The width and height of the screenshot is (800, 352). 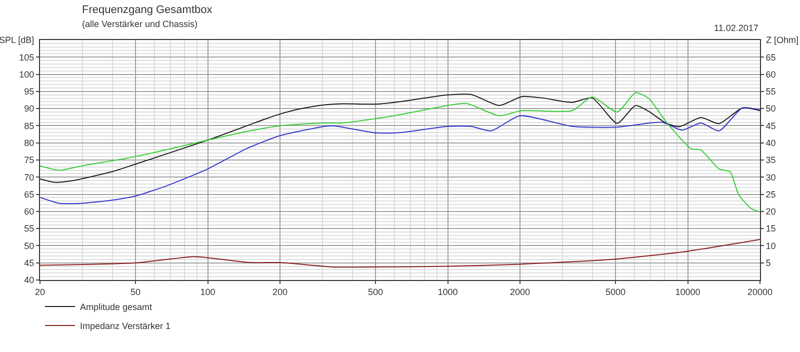 I want to click on y2-tick-label: 50, so click(x=771, y=109).